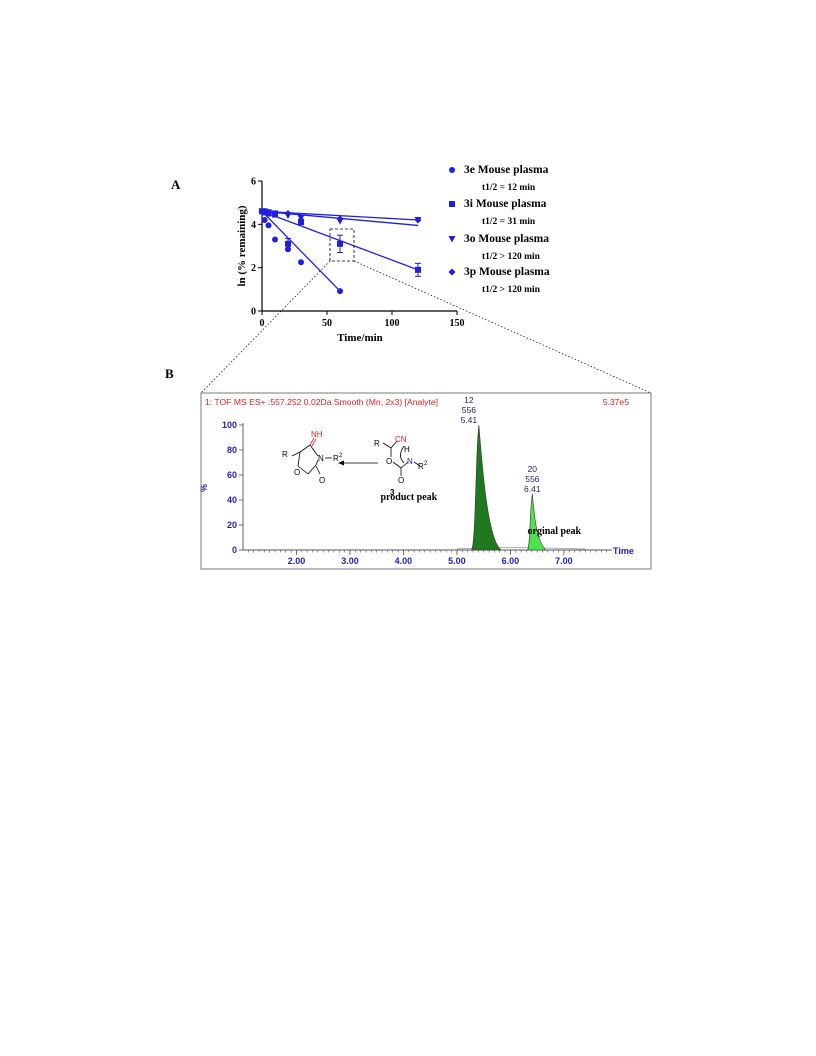 This screenshot has height=1056, width=816. I want to click on zoom-line-right, so click(502, 327).